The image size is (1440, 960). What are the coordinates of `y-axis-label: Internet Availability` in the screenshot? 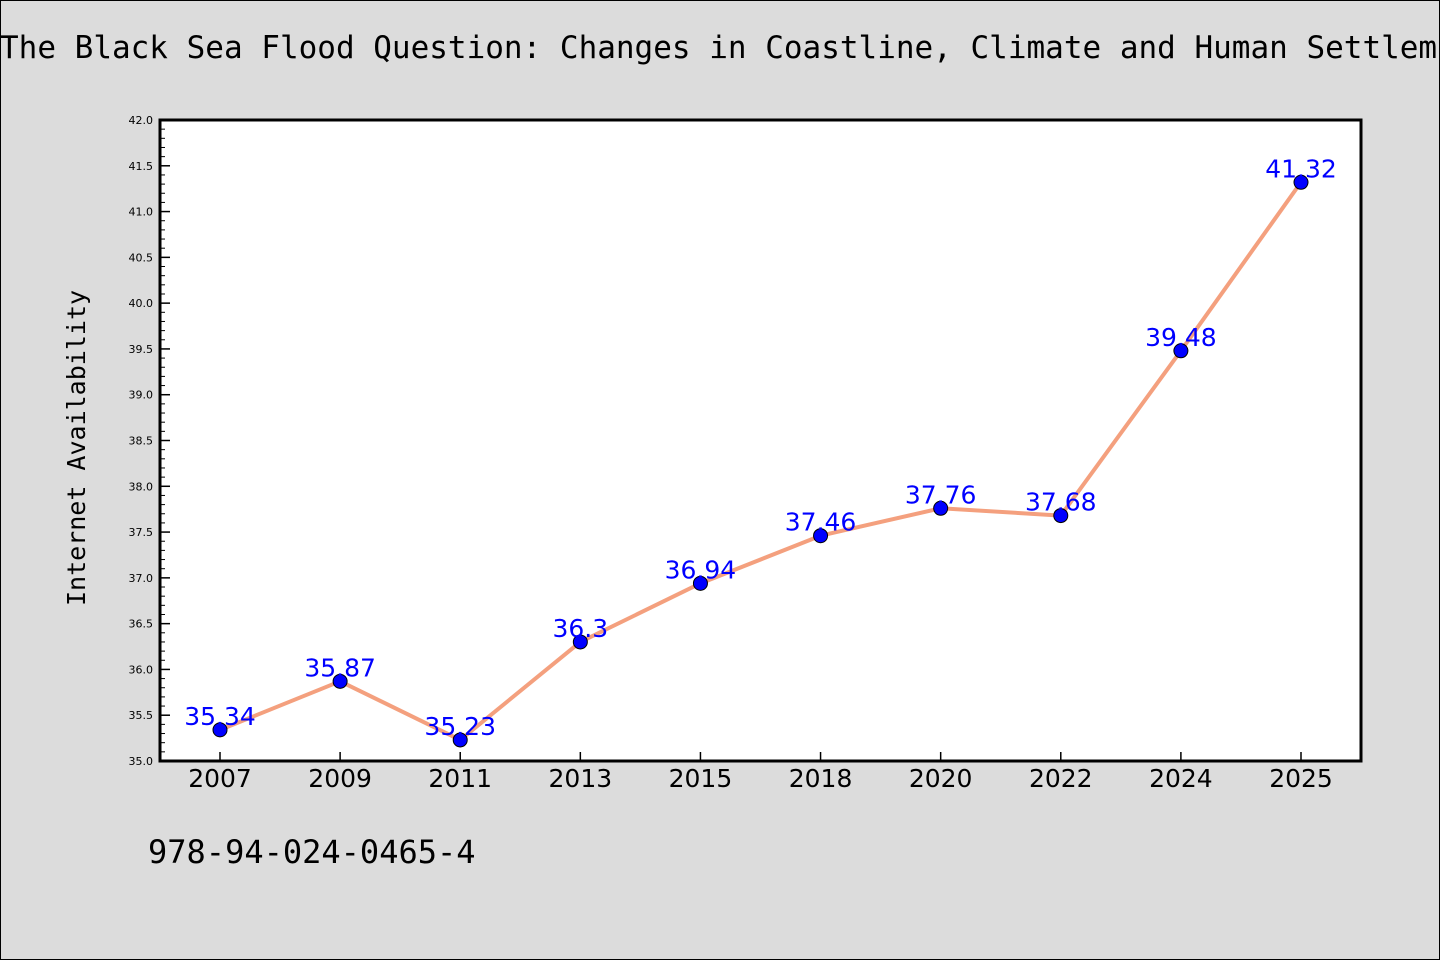 It's located at (76, 448).